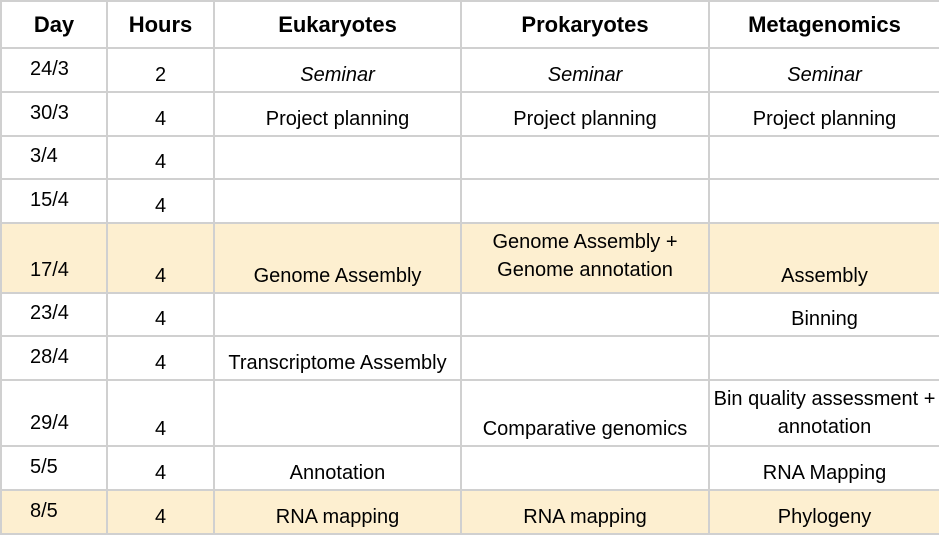  I want to click on cell-day: 24/3, so click(54, 70).